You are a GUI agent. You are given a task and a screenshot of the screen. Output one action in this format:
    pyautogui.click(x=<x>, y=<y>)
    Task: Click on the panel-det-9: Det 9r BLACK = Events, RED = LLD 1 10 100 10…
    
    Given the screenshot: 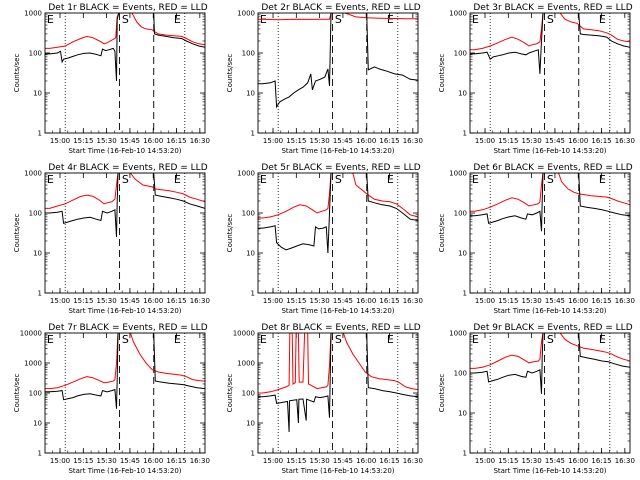 What is the action you would take?
    pyautogui.click(x=536, y=399)
    